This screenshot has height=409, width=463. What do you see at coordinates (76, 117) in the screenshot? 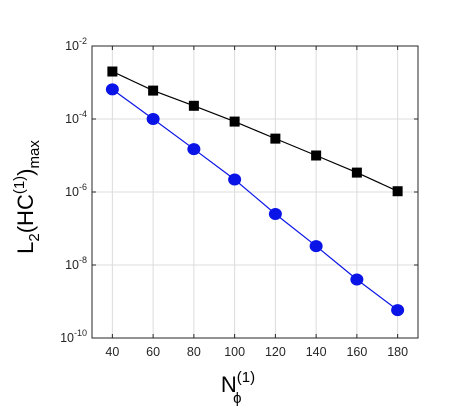
I see `y-tick-label: 10⁻⁴` at bounding box center [76, 117].